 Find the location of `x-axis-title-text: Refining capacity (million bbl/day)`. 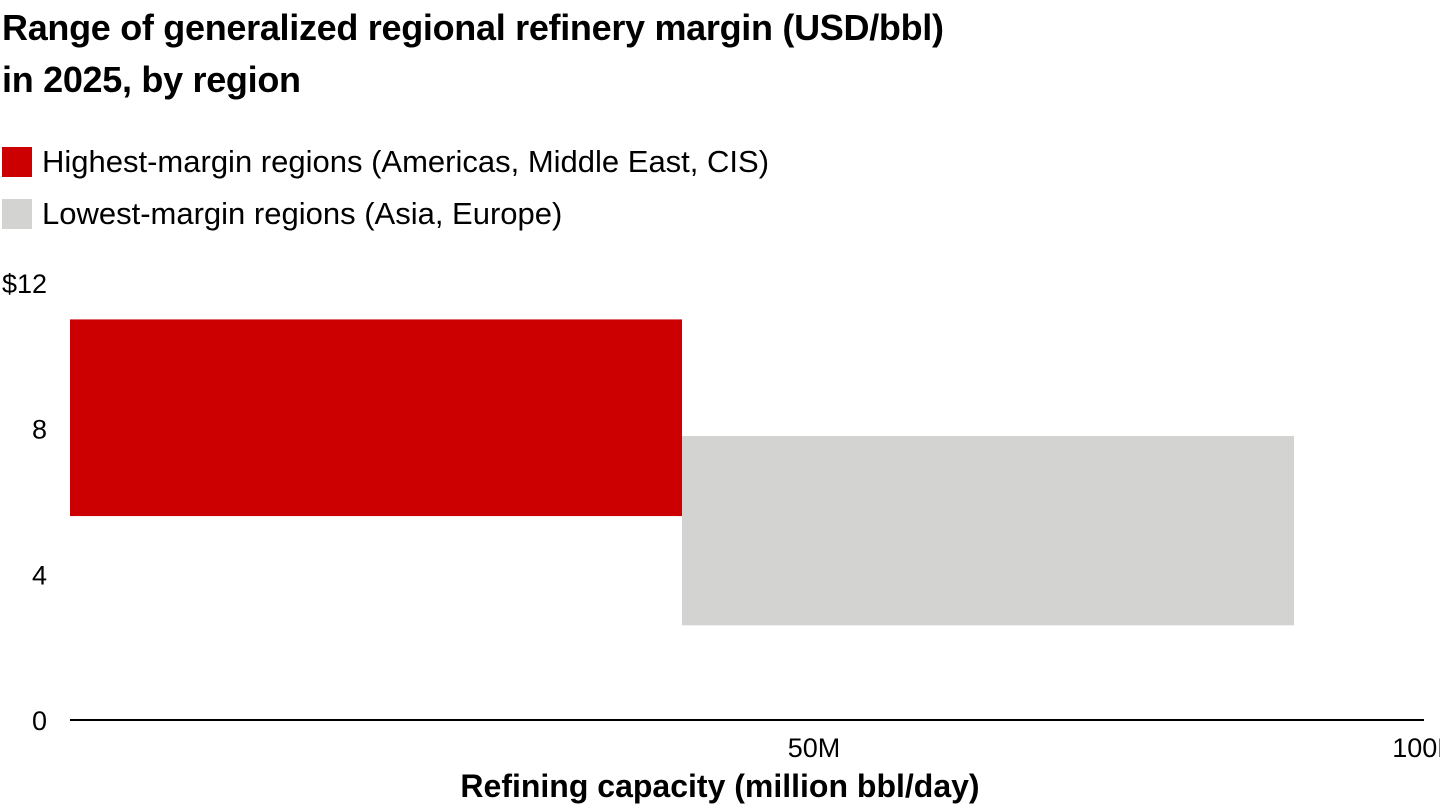

x-axis-title-text: Refining capacity (million bbl/day) is located at coordinates (720, 786).